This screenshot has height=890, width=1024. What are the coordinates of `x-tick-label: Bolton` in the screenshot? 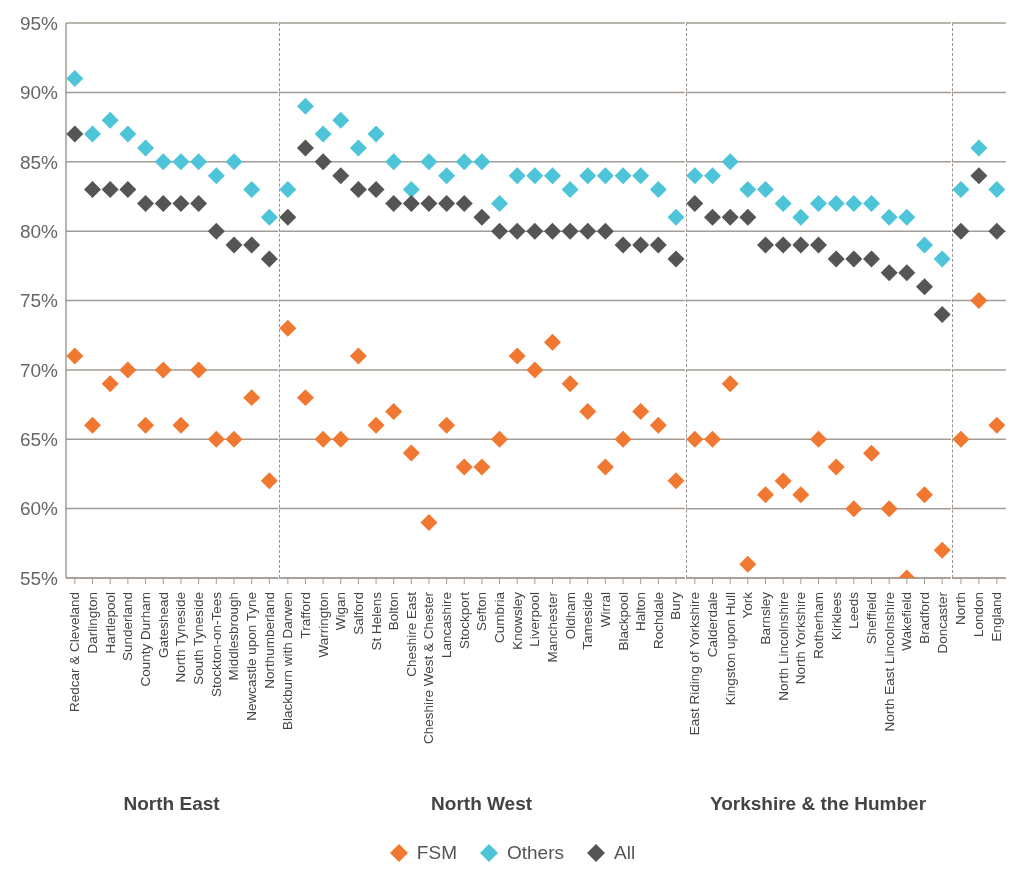 It's located at (394, 611).